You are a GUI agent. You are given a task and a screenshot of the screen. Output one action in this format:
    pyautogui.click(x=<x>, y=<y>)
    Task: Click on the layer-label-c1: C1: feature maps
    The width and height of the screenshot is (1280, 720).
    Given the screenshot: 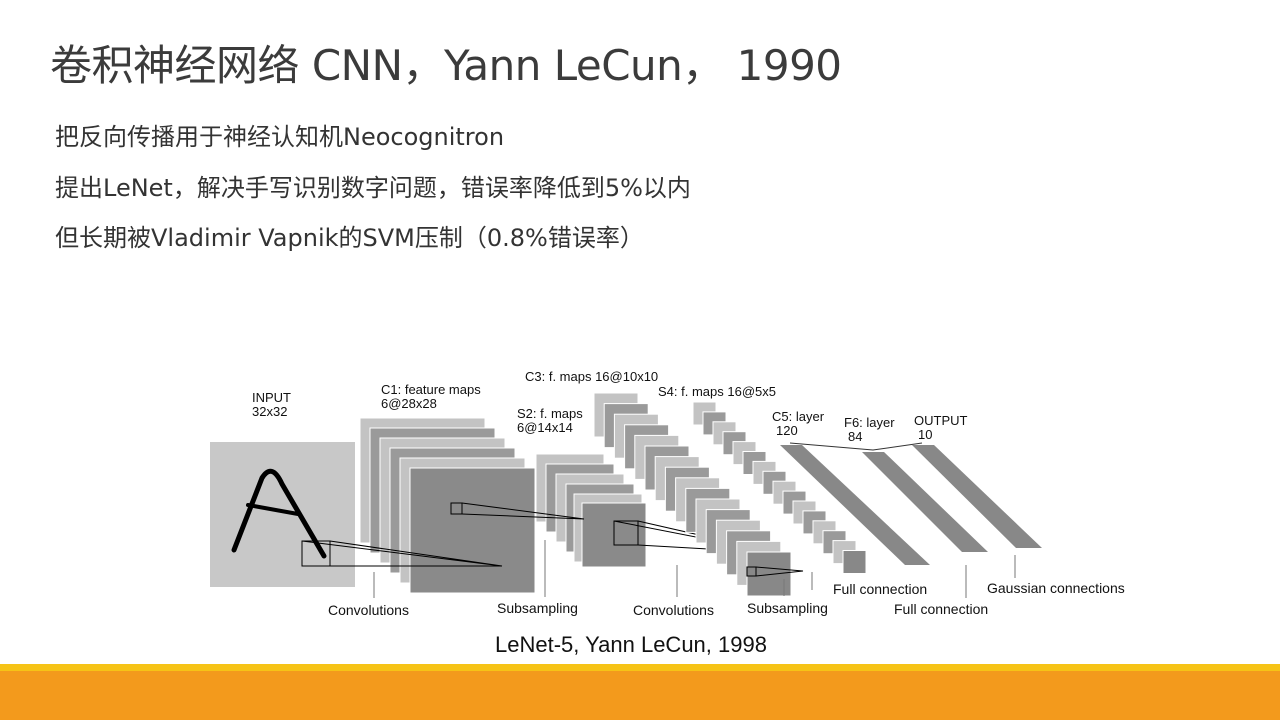 What is the action you would take?
    pyautogui.click(x=431, y=389)
    